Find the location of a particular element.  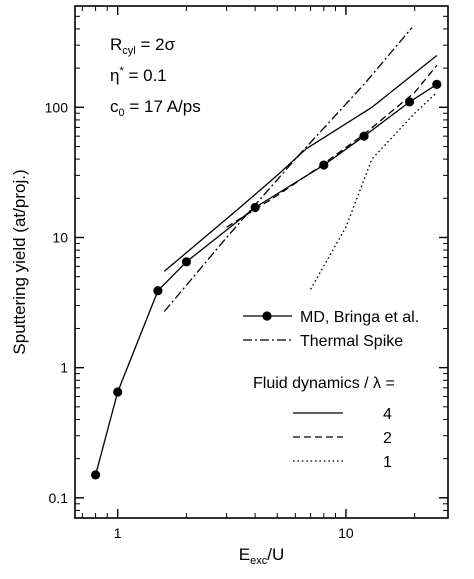

y-tick-label: 100 is located at coordinates (57, 107).